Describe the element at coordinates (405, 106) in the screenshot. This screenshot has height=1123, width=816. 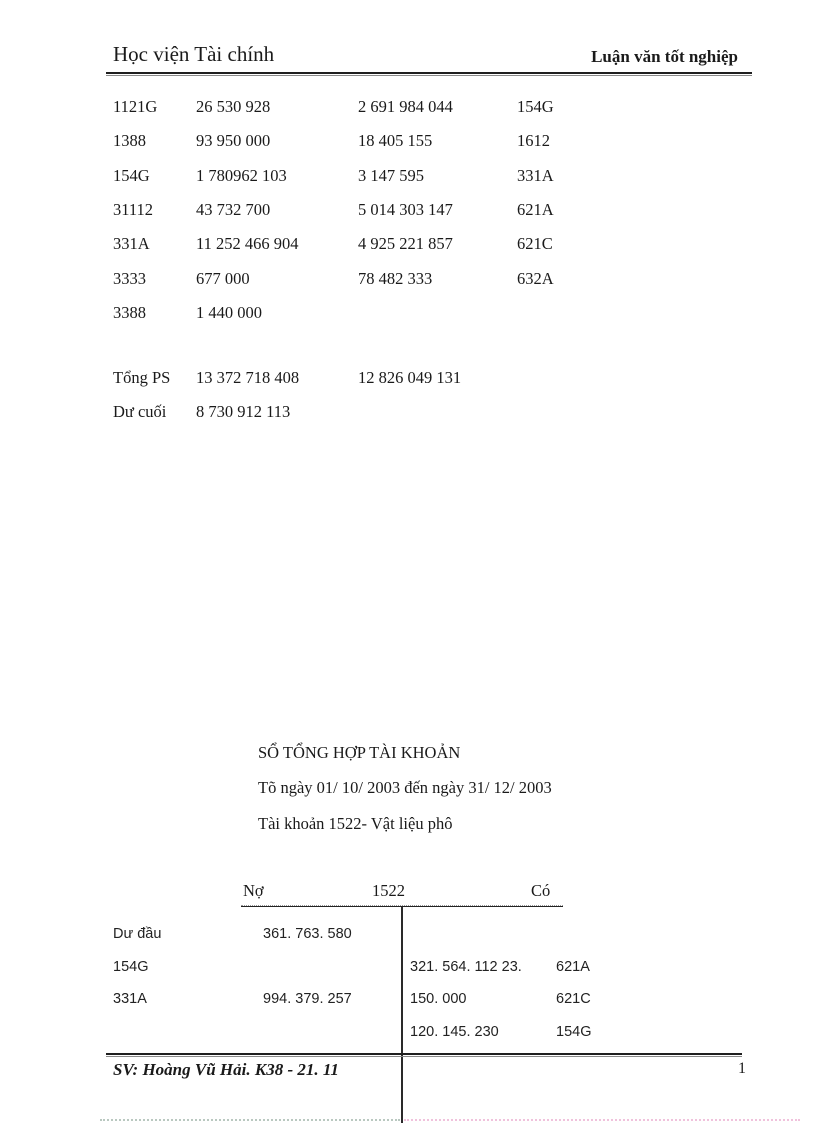
I see `ledger-cell-credit: 2 691 984 044` at that location.